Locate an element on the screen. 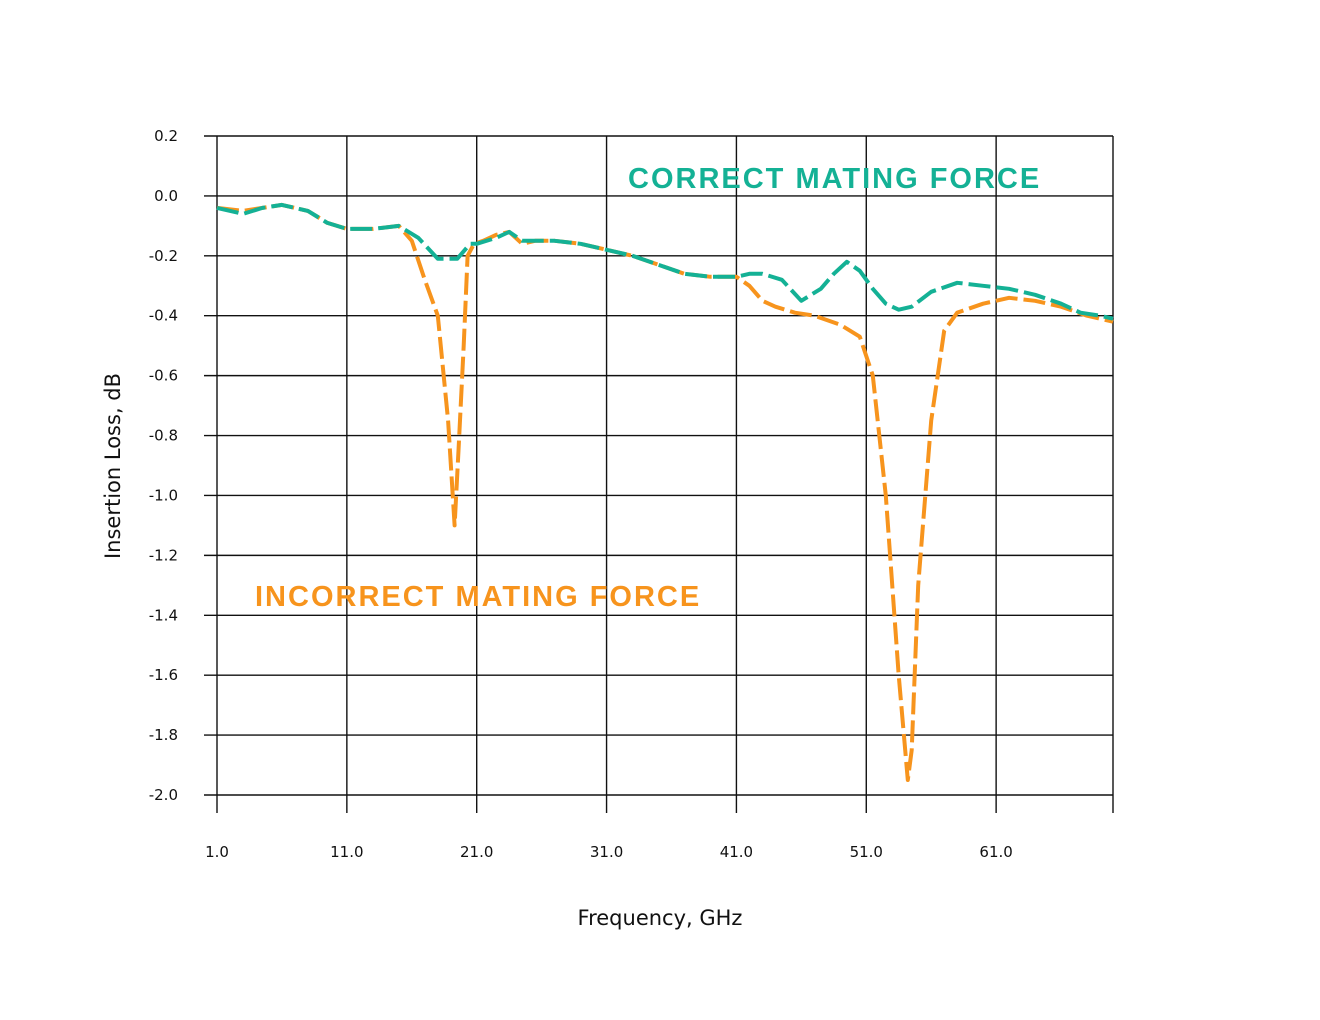  x-tick-label: 41.0 is located at coordinates (736, 852).